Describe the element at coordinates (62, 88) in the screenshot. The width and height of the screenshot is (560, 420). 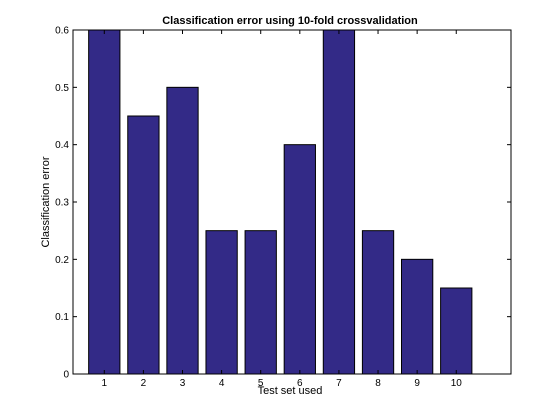
I see `y-tick-label: 0.5` at that location.